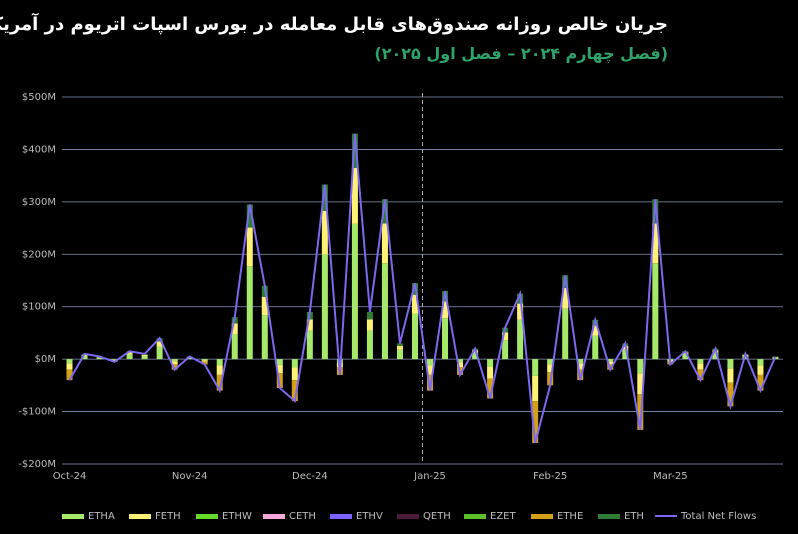  What do you see at coordinates (168, 516) in the screenshot?
I see `legend-label: FETH` at bounding box center [168, 516].